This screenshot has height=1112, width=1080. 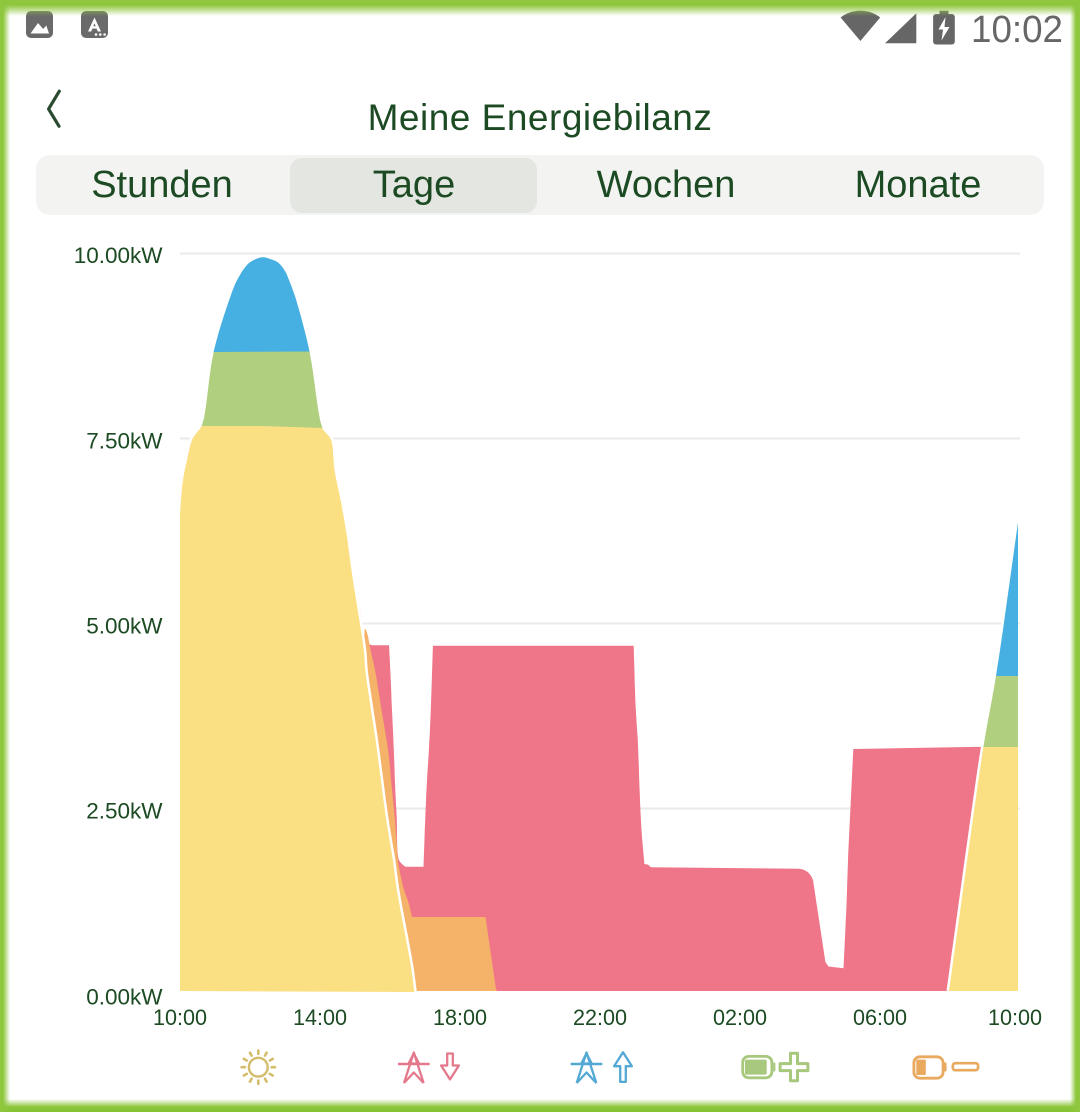 What do you see at coordinates (880, 1017) in the screenshot?
I see `svg-text: 06:00` at bounding box center [880, 1017].